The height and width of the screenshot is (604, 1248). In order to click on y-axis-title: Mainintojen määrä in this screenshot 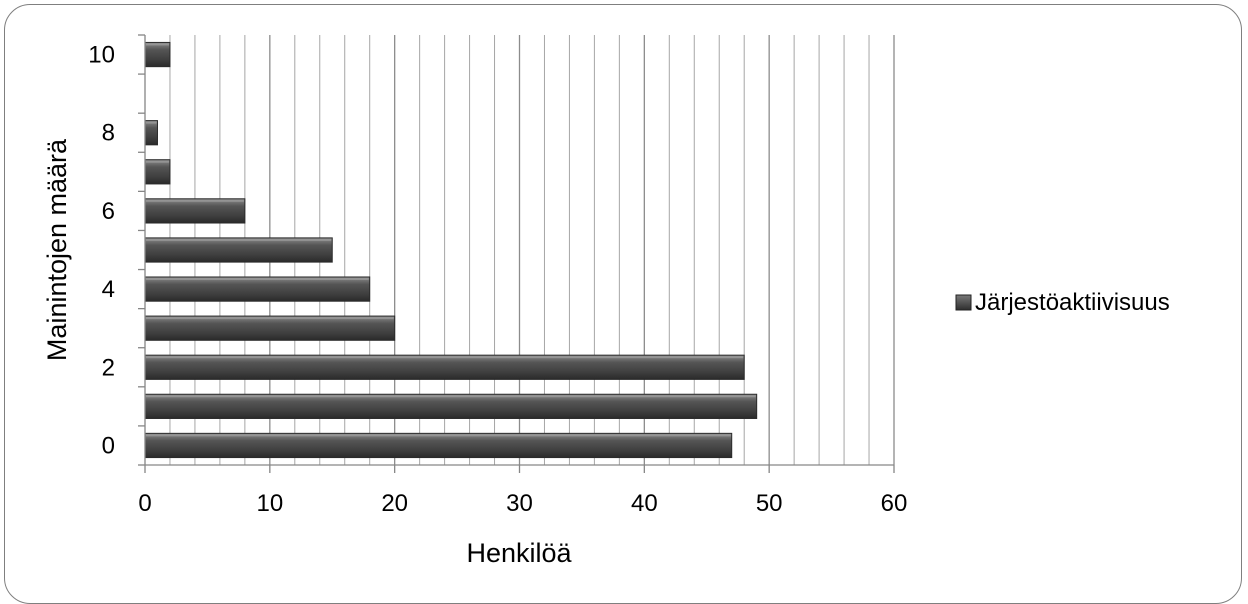, I will do `click(57, 249)`.